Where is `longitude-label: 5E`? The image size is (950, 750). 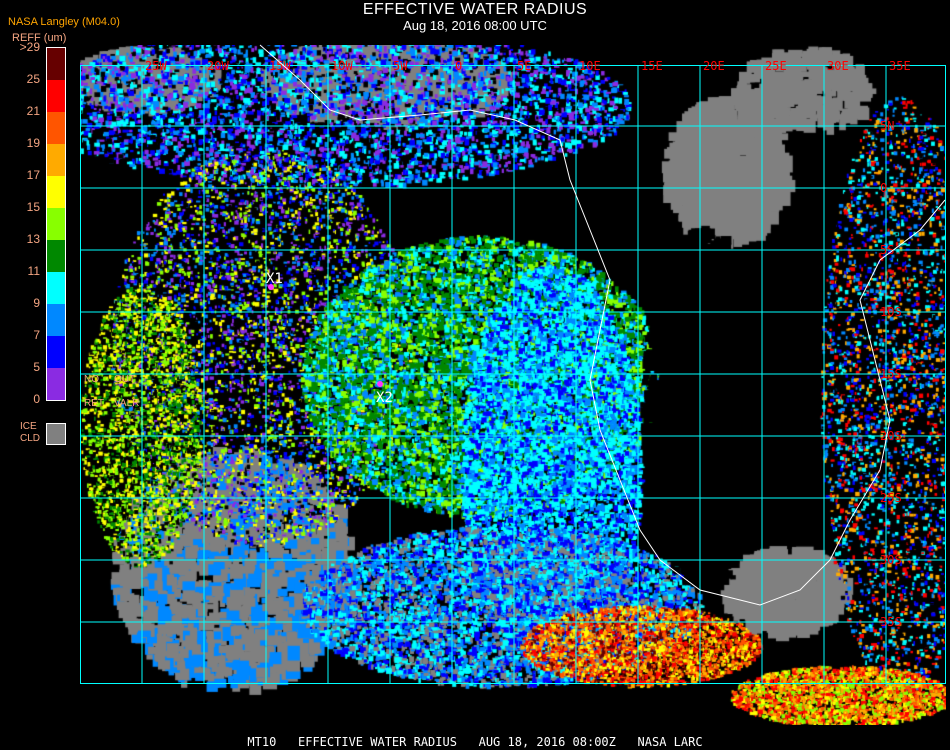 longitude-label: 5E is located at coordinates (524, 66).